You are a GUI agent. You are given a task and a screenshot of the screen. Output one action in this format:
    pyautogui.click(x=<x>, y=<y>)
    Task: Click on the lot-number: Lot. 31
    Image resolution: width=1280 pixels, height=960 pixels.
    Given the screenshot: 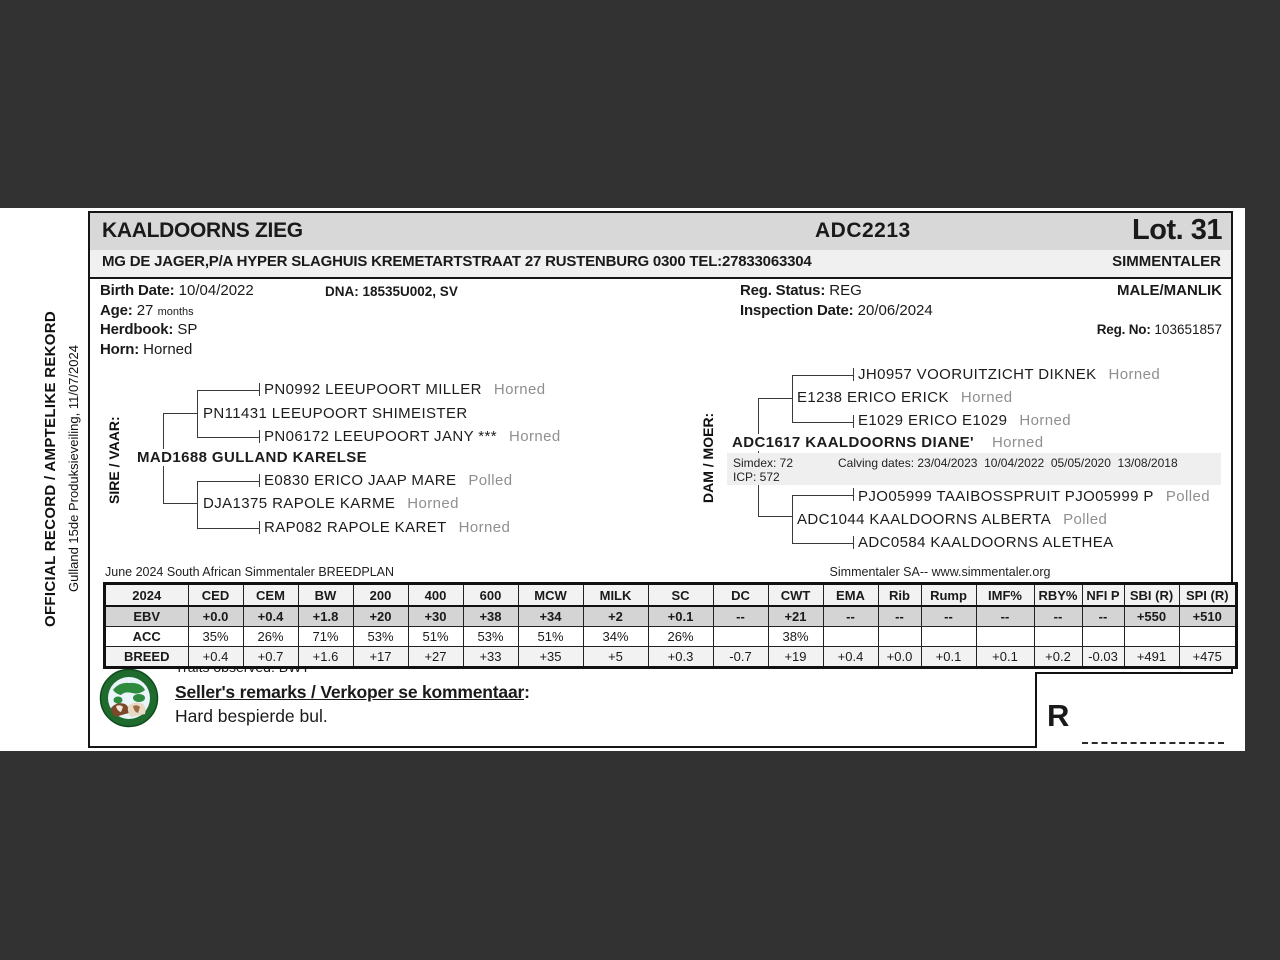 What is the action you would take?
    pyautogui.click(x=1177, y=230)
    